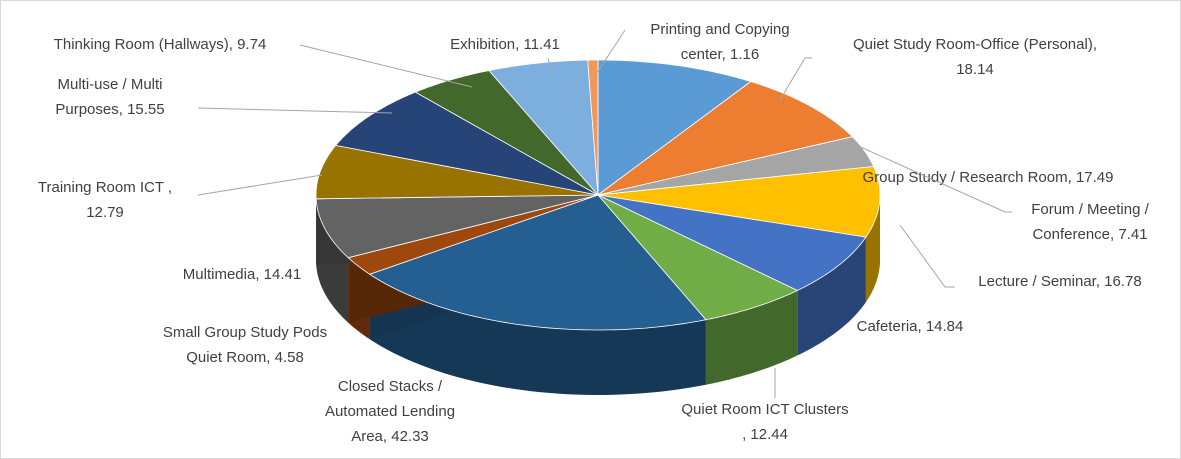 This screenshot has height=459, width=1181. What do you see at coordinates (105, 187) in the screenshot?
I see `data-label-line: Training Room ICT ,` at bounding box center [105, 187].